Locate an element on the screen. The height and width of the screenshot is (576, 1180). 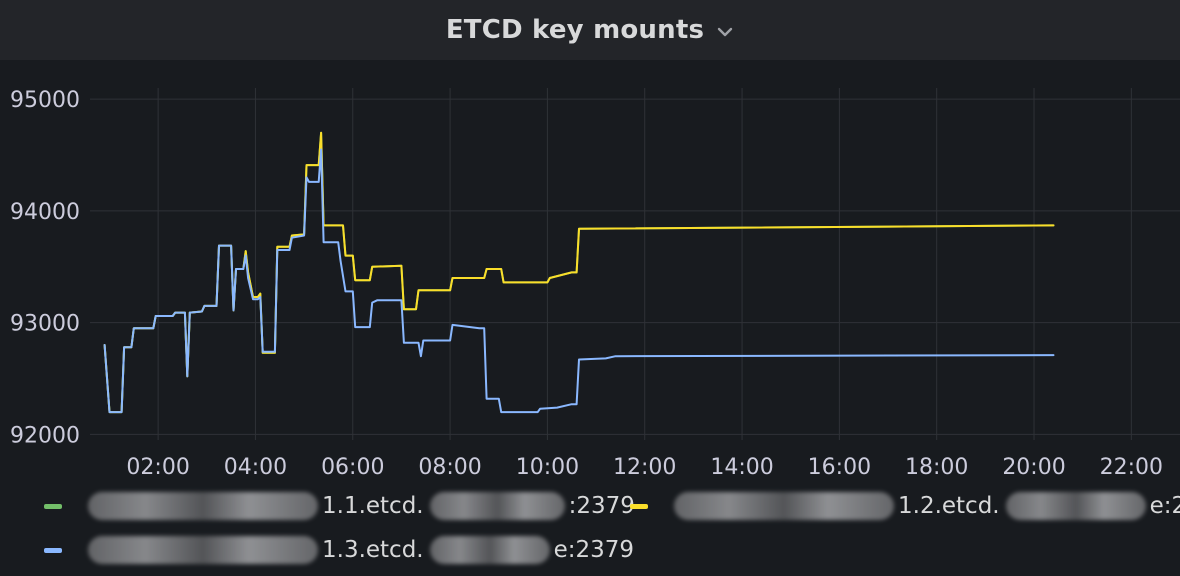
x-tick-label: 22:00 is located at coordinates (1131, 467).